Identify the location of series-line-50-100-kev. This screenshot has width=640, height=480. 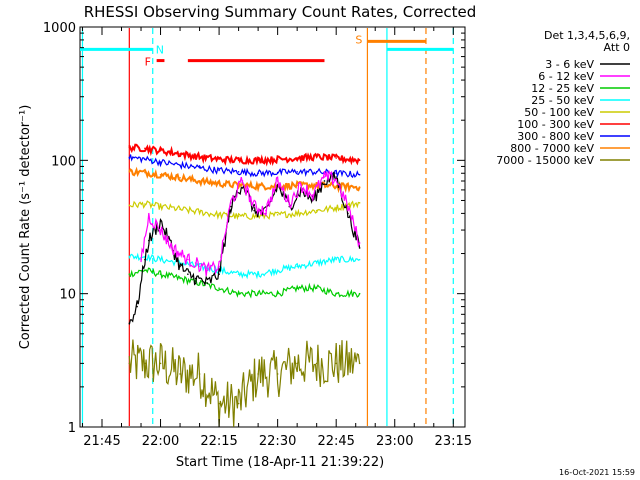
(244, 210).